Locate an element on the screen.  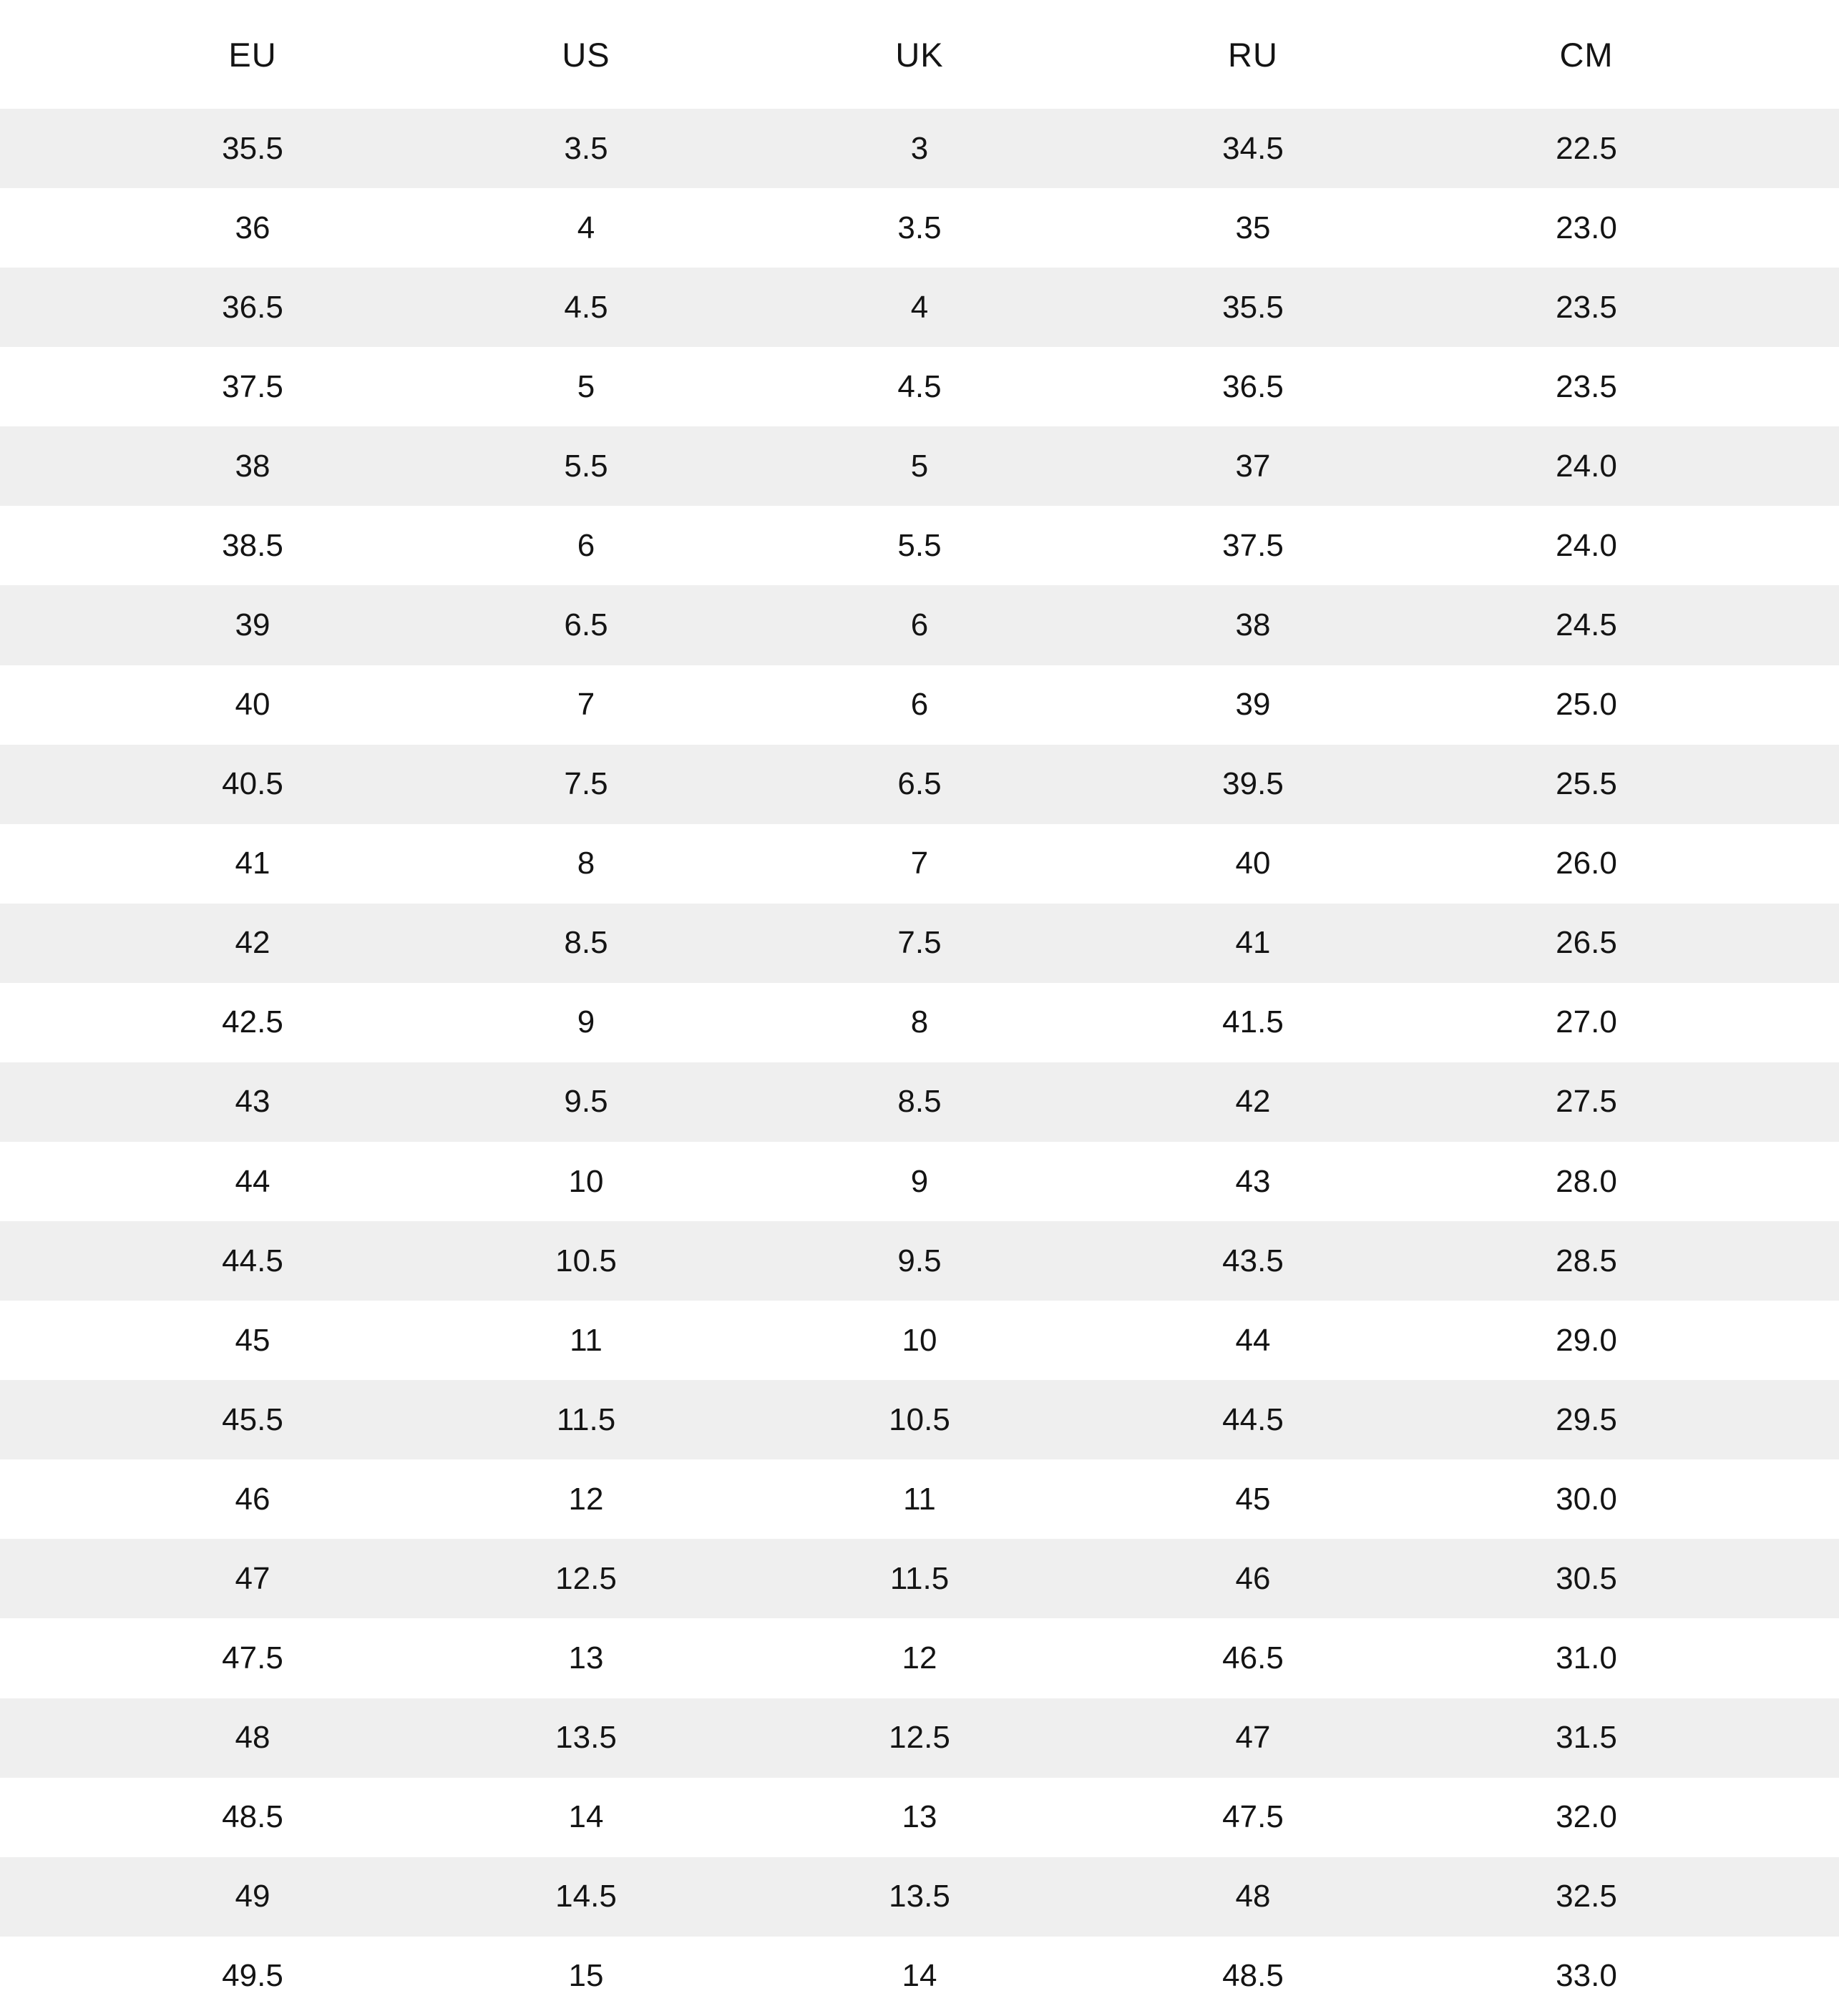
table-row: 47 12.5 11.5 46 30.5 is located at coordinates (919, 1579).